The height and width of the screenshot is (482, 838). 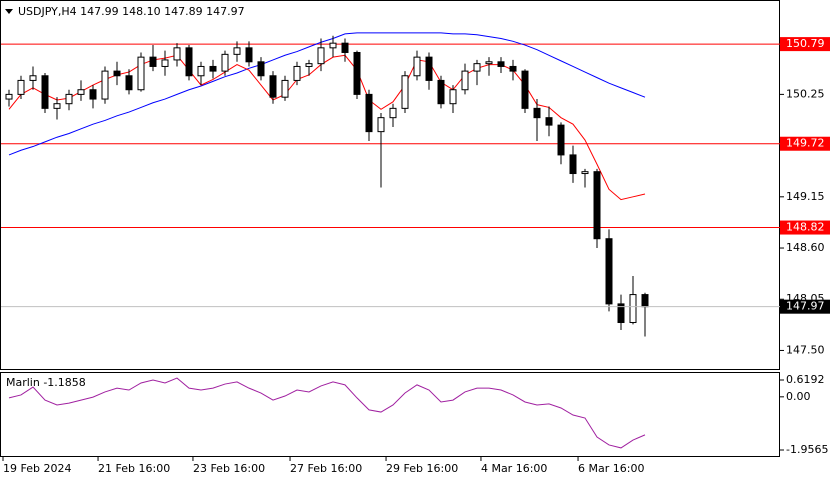 I want to click on x-tick-label: 4 Mar 16:00, so click(x=514, y=468).